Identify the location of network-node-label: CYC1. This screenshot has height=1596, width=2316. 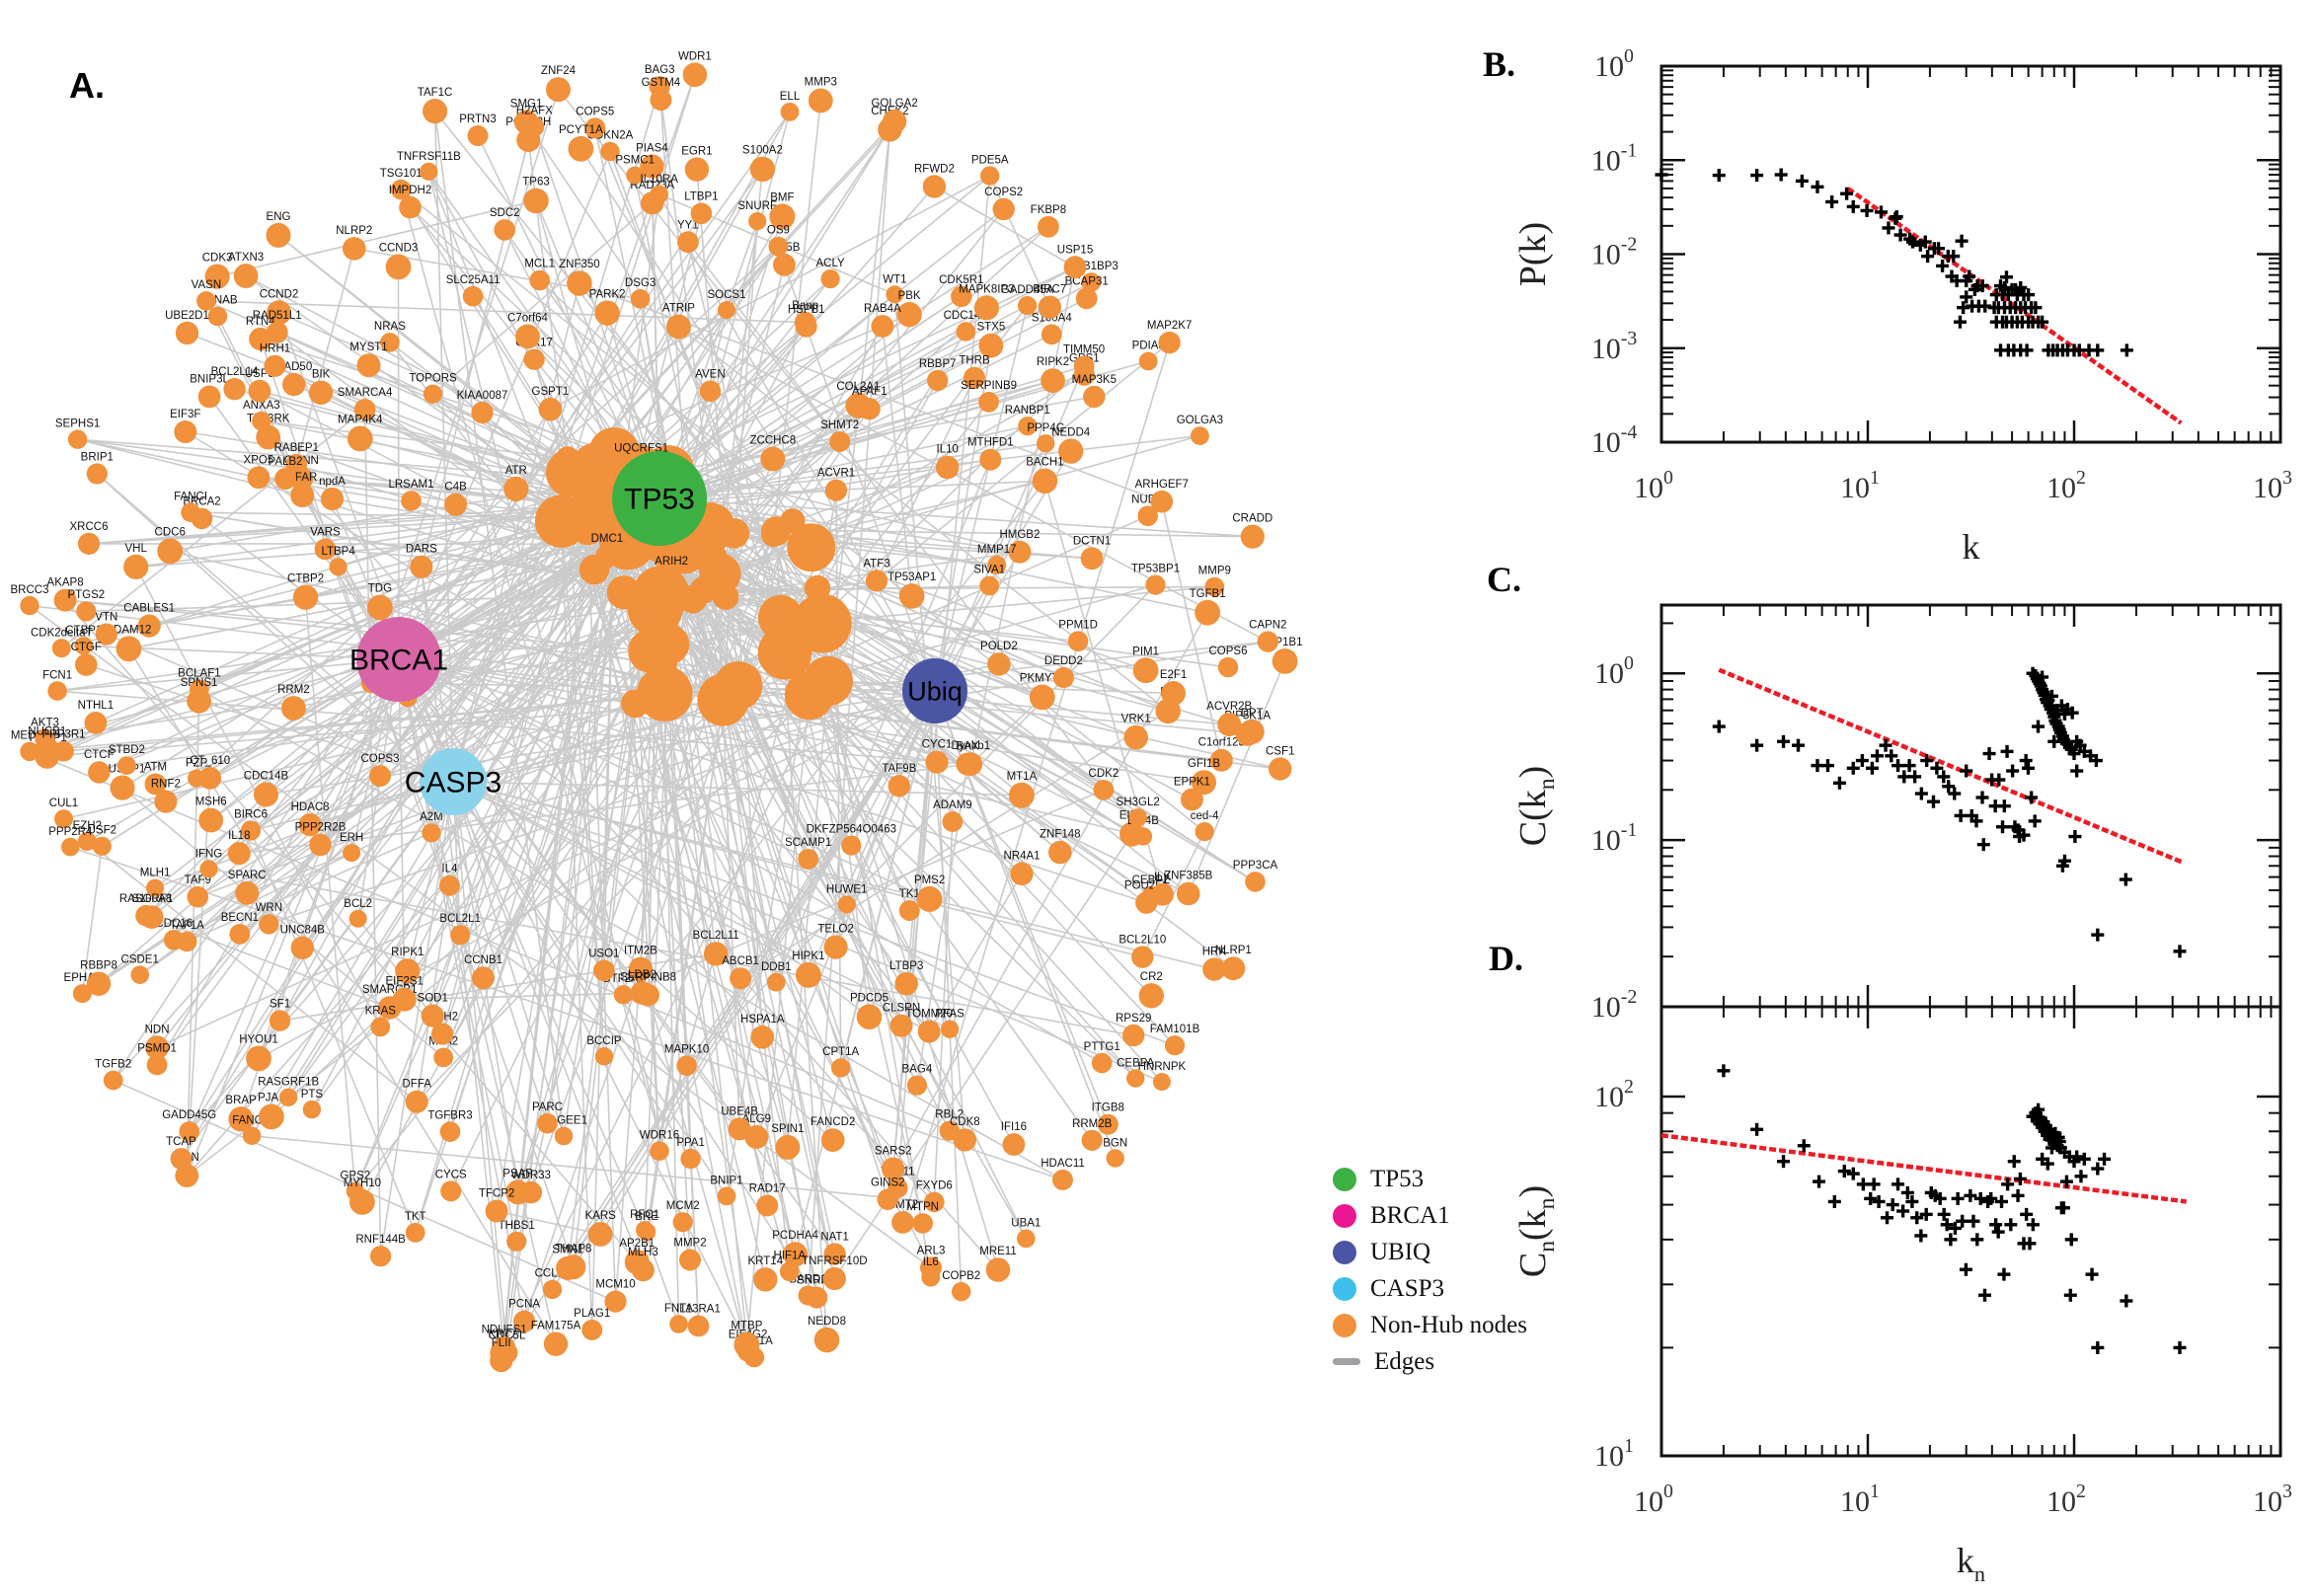
(938, 745).